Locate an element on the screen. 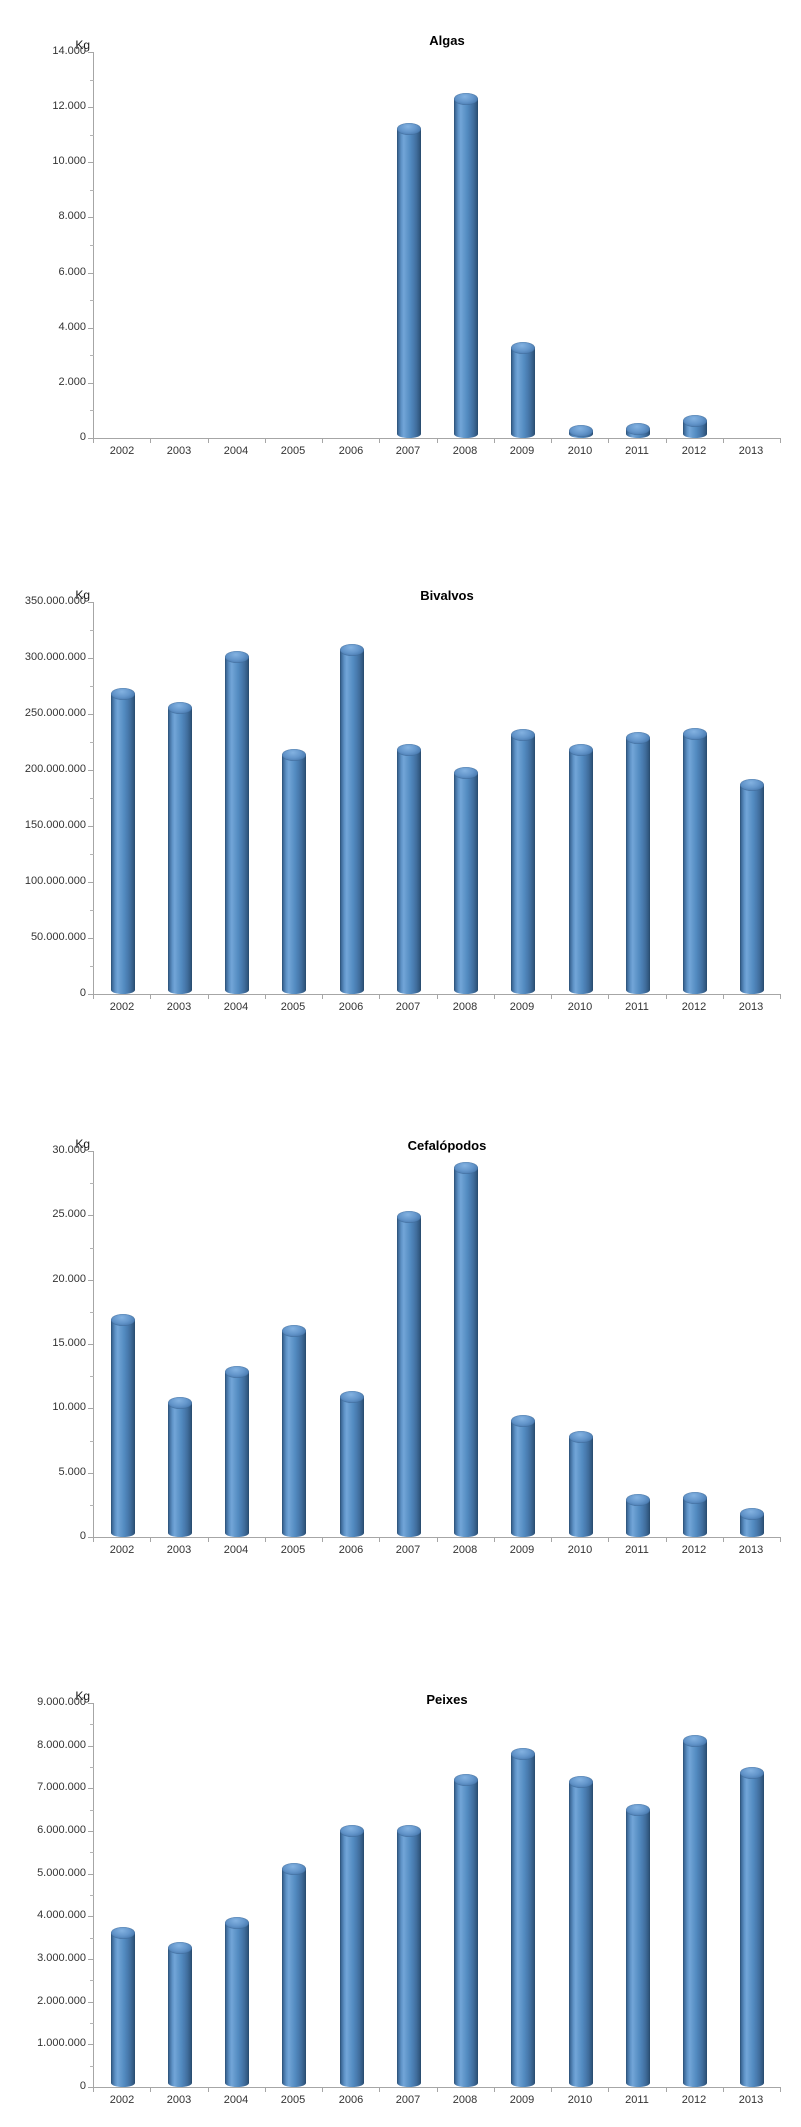  y-tick-label: 10.000 is located at coordinates (69, 1407).